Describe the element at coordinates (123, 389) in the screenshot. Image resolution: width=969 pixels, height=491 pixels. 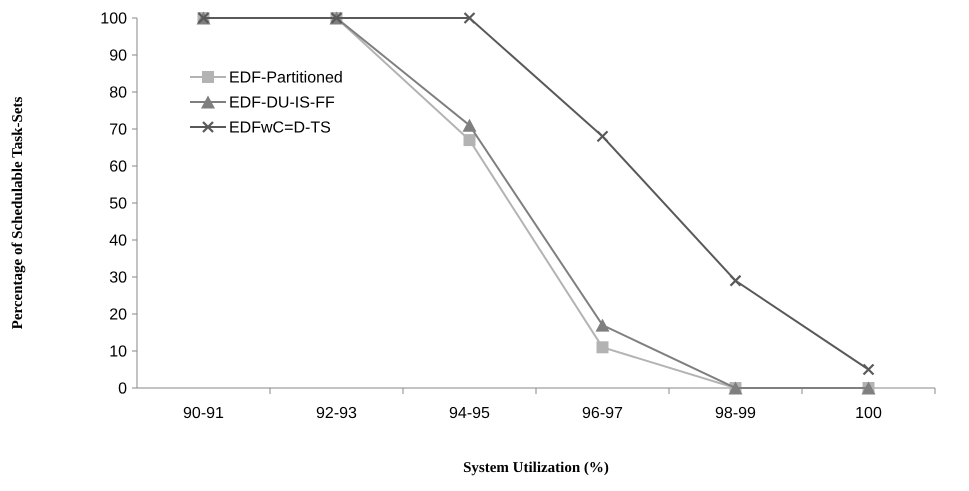
I see `y-tick-label: 0` at that location.